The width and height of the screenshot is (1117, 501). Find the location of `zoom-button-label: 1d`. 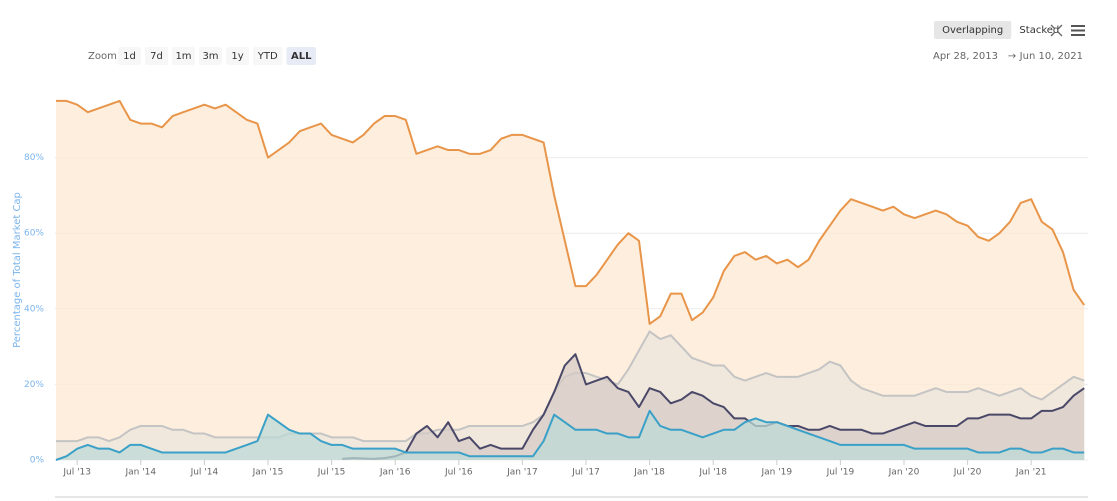

zoom-button-label: 1d is located at coordinates (129, 56).